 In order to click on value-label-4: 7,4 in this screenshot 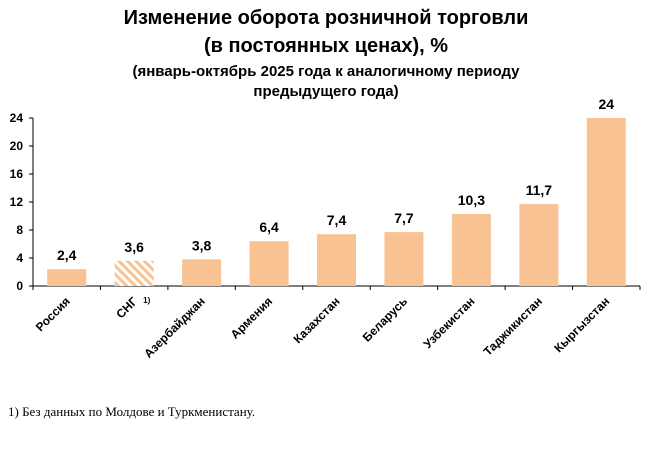, I will do `click(337, 220)`.